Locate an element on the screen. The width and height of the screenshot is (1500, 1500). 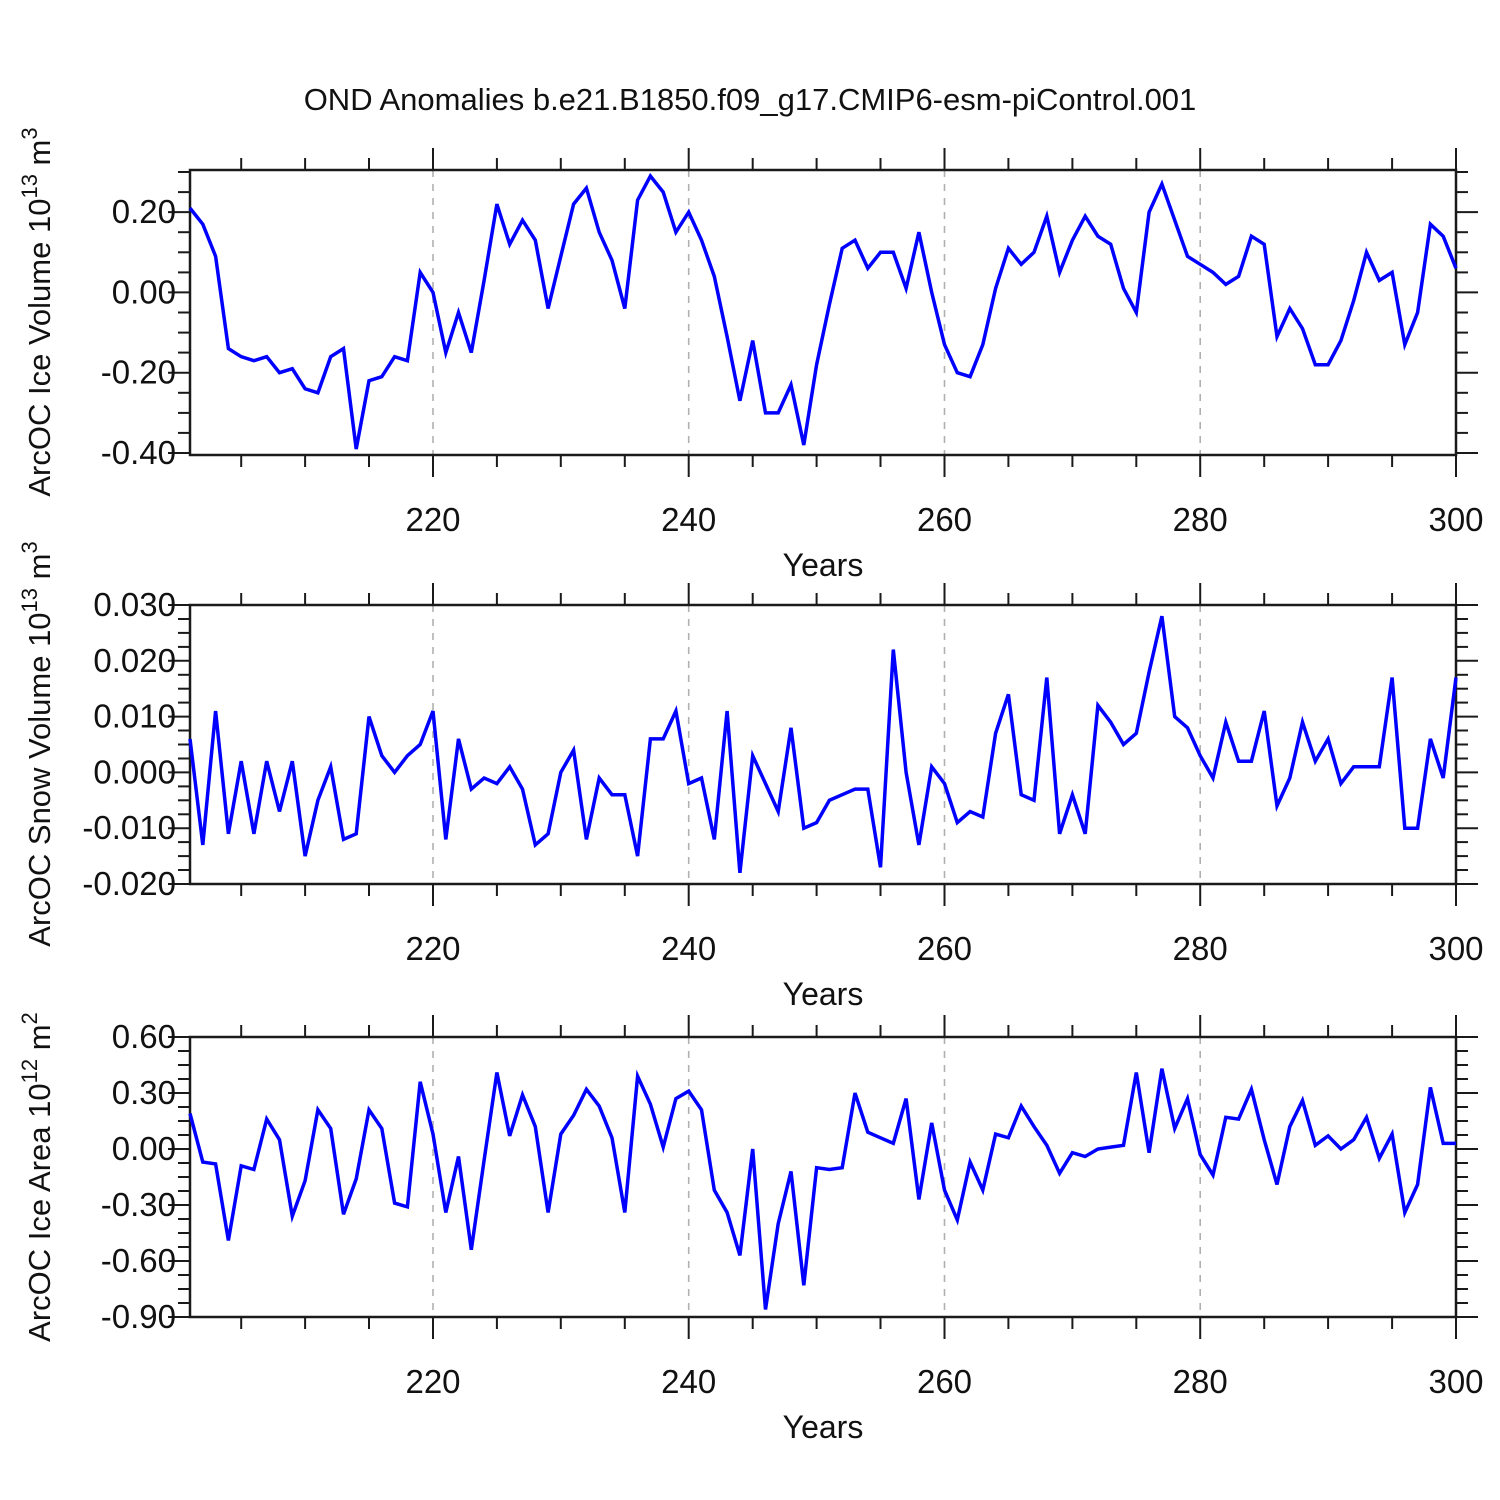
y-tick-label: 0.010 is located at coordinates (134, 716).